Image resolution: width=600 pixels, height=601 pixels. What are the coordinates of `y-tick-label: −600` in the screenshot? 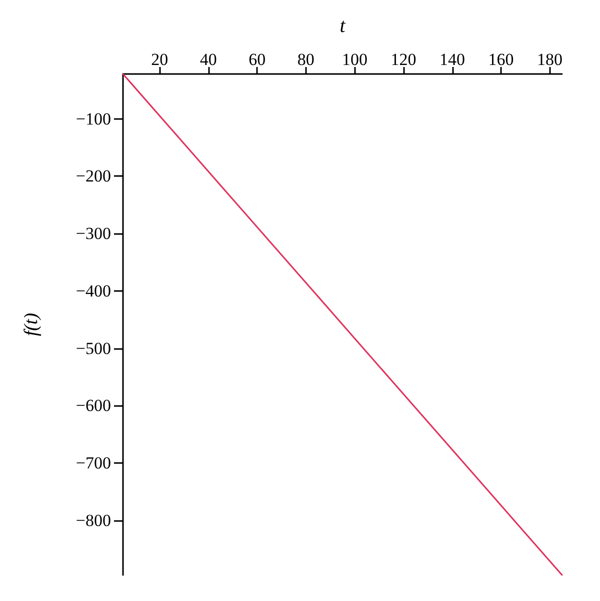 It's located at (93, 406).